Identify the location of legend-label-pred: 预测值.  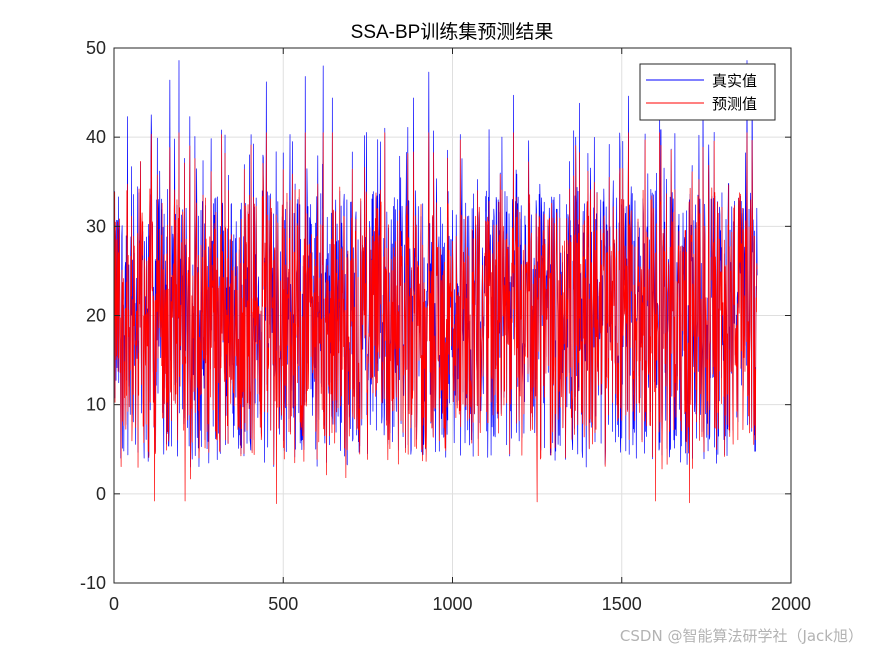
(734, 104).